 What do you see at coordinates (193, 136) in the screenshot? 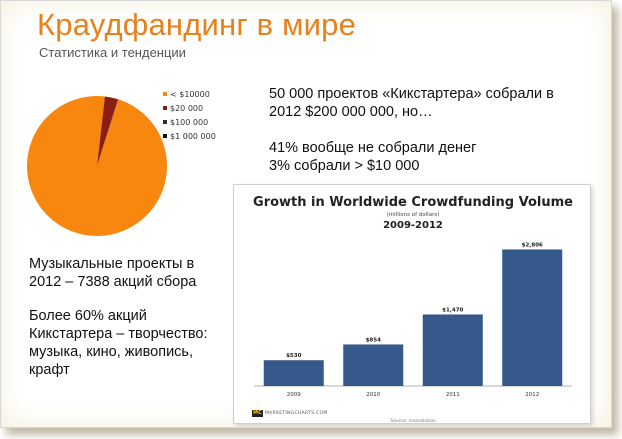
I see `legend-label: $1 000 000` at bounding box center [193, 136].